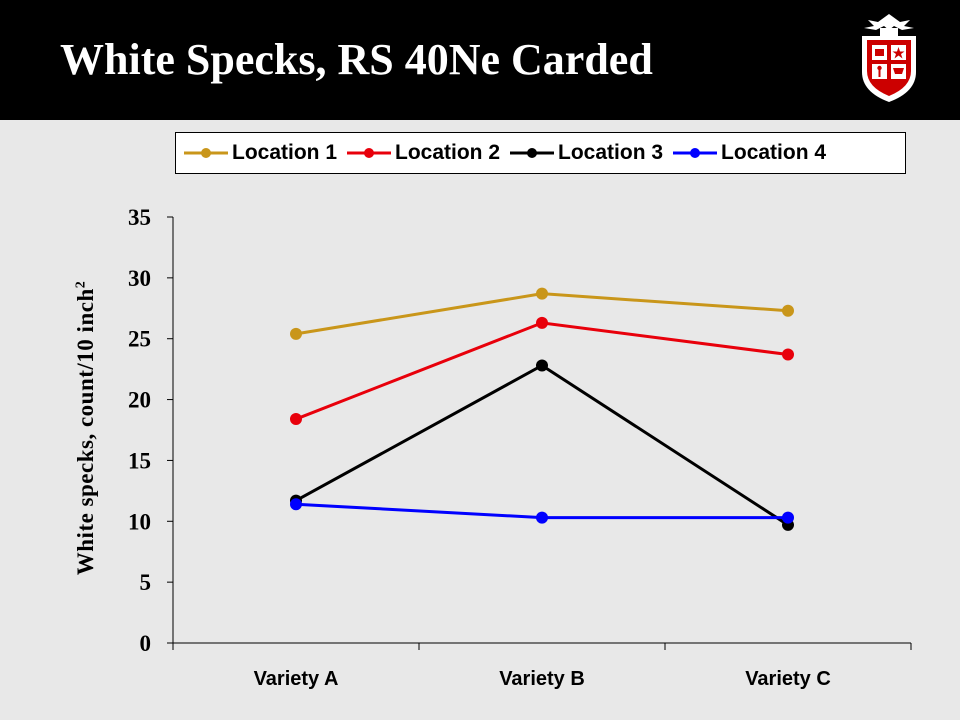  I want to click on y-tick-label: 30, so click(139, 278).